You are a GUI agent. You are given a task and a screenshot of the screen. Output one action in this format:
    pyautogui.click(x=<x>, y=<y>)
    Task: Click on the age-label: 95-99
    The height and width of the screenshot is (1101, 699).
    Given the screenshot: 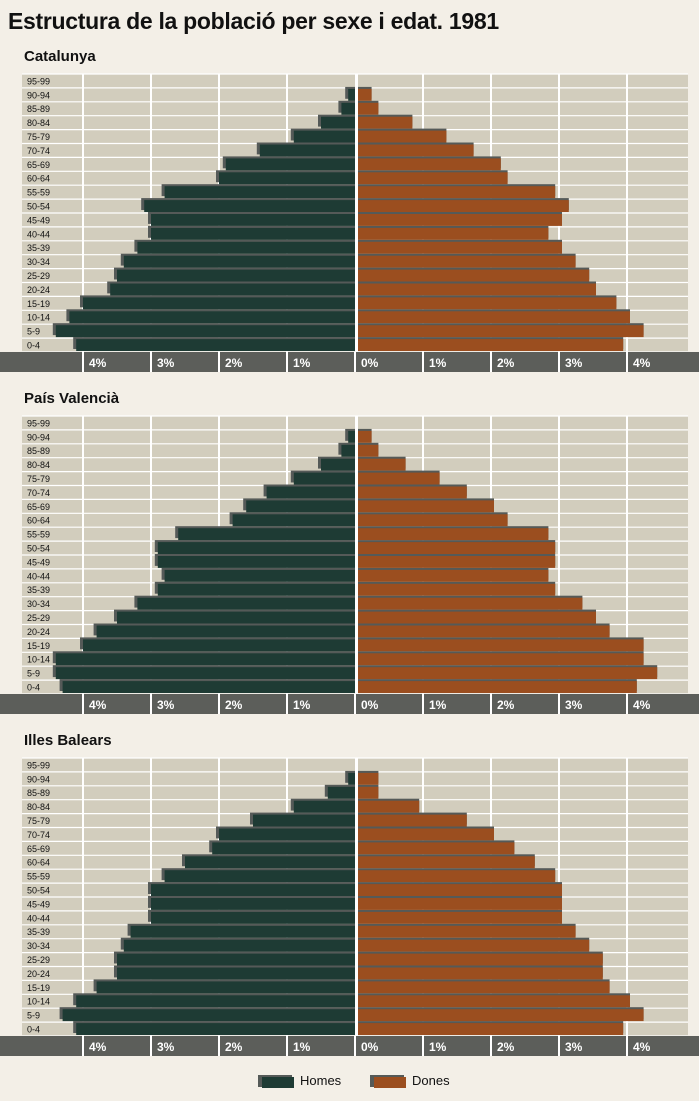 What is the action you would take?
    pyautogui.click(x=38, y=423)
    